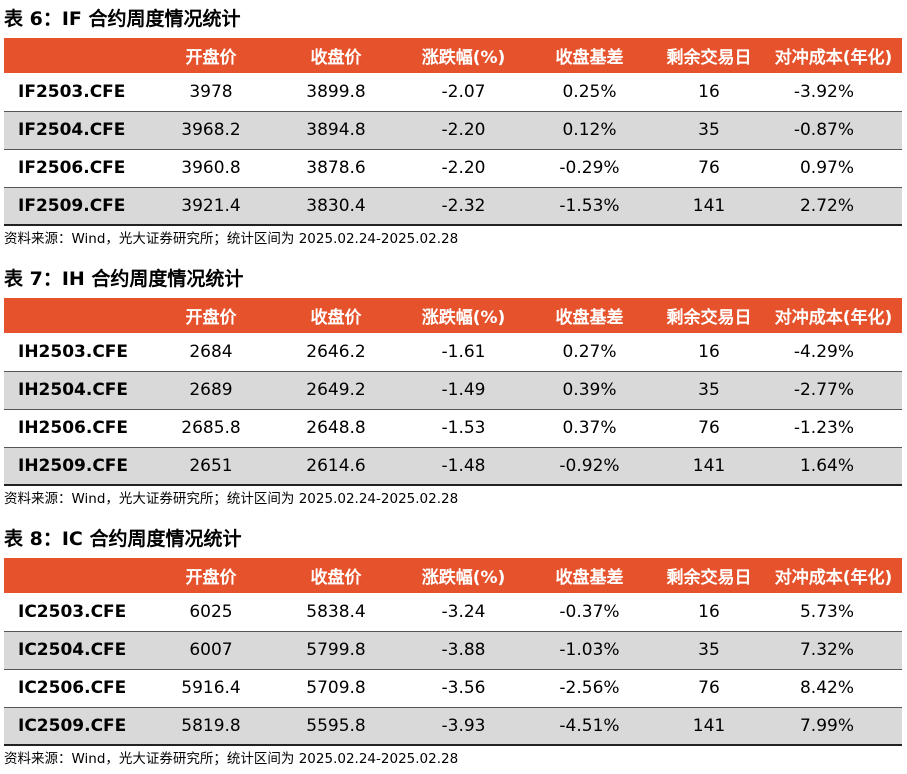  I want to click on hedge-cost: -3.92%, so click(833, 92).